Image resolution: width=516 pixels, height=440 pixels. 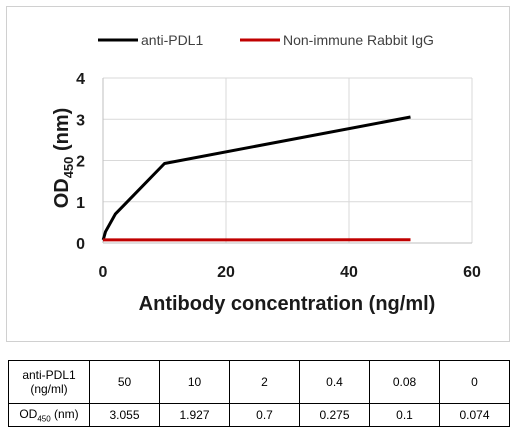 I want to click on y-tick-label: 2, so click(x=80, y=162).